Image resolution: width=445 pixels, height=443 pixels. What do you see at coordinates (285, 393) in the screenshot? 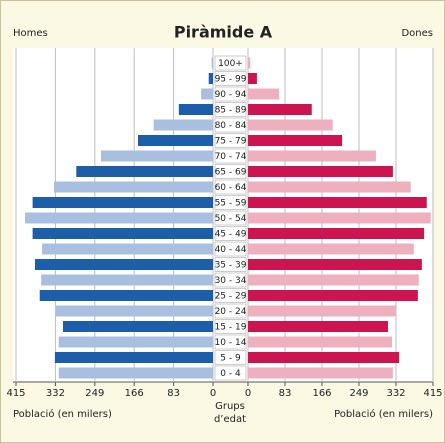
I see `x-tick-label-right: 83` at bounding box center [285, 393].